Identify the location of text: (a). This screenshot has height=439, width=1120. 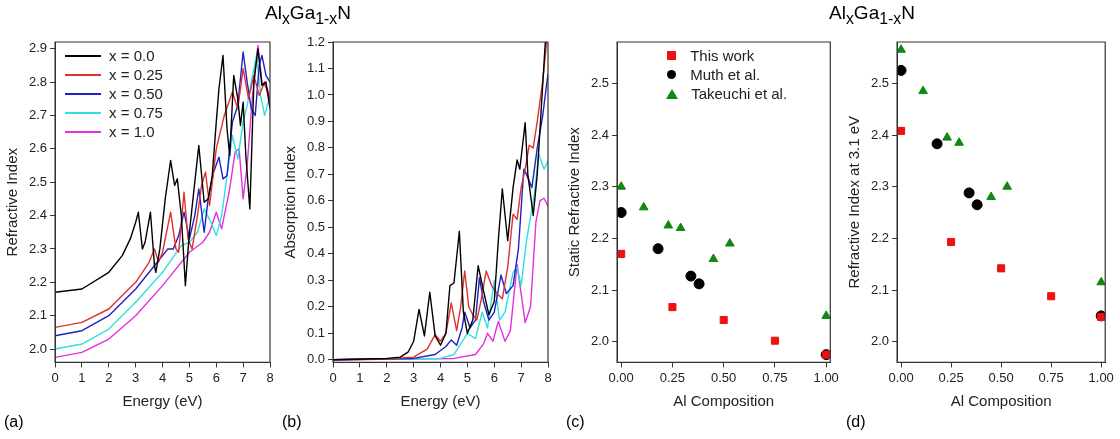
(14, 422).